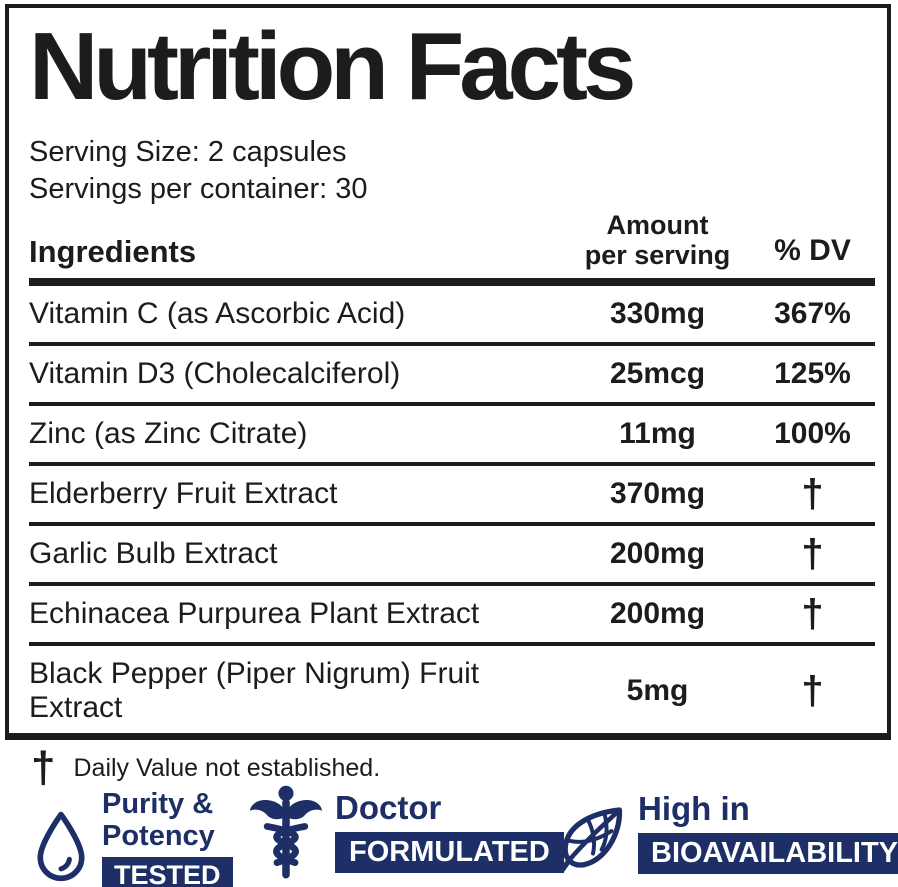 The height and width of the screenshot is (887, 898). Describe the element at coordinates (452, 376) in the screenshot. I see `row-vitamin-d3: Vitamin D3 (Cholecalciferol) 25mcg 125%` at that location.